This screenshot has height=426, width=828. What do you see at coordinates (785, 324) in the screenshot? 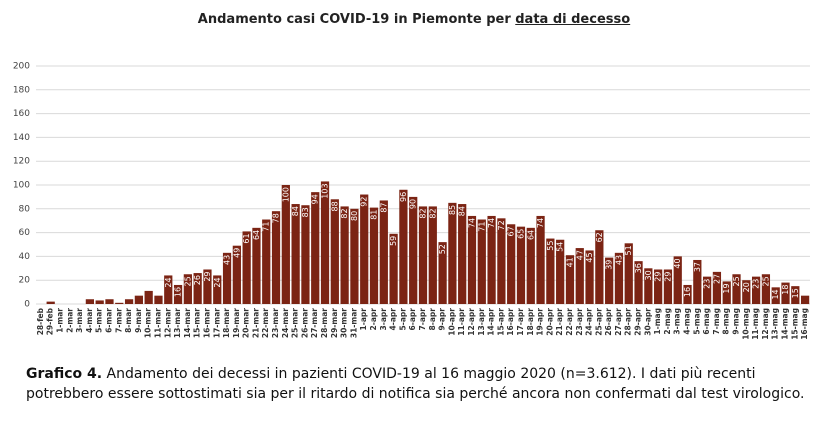
I see `x-tick-label: 14-mag` at bounding box center [785, 324].